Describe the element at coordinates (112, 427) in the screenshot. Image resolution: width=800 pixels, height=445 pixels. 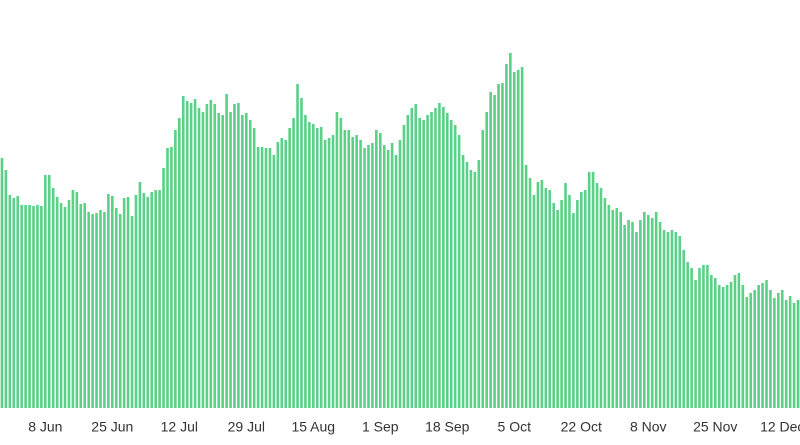
I see `x-tick-label: 25 Jun` at that location.